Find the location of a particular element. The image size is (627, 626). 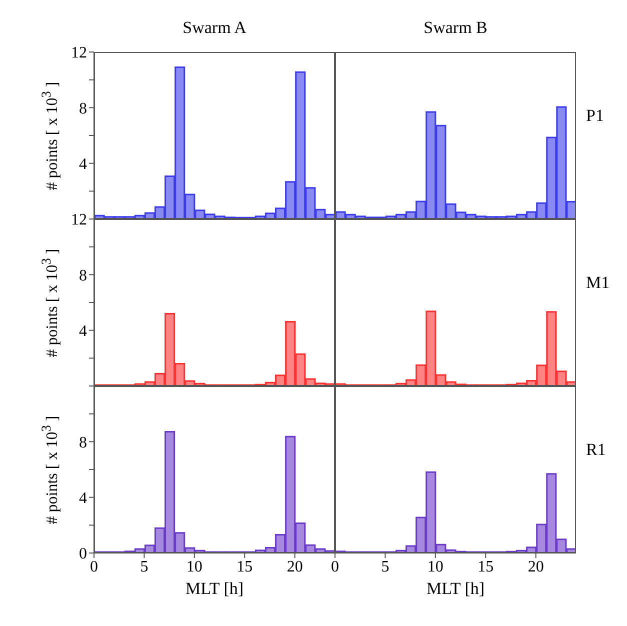

text: P1 is located at coordinates (595, 116).